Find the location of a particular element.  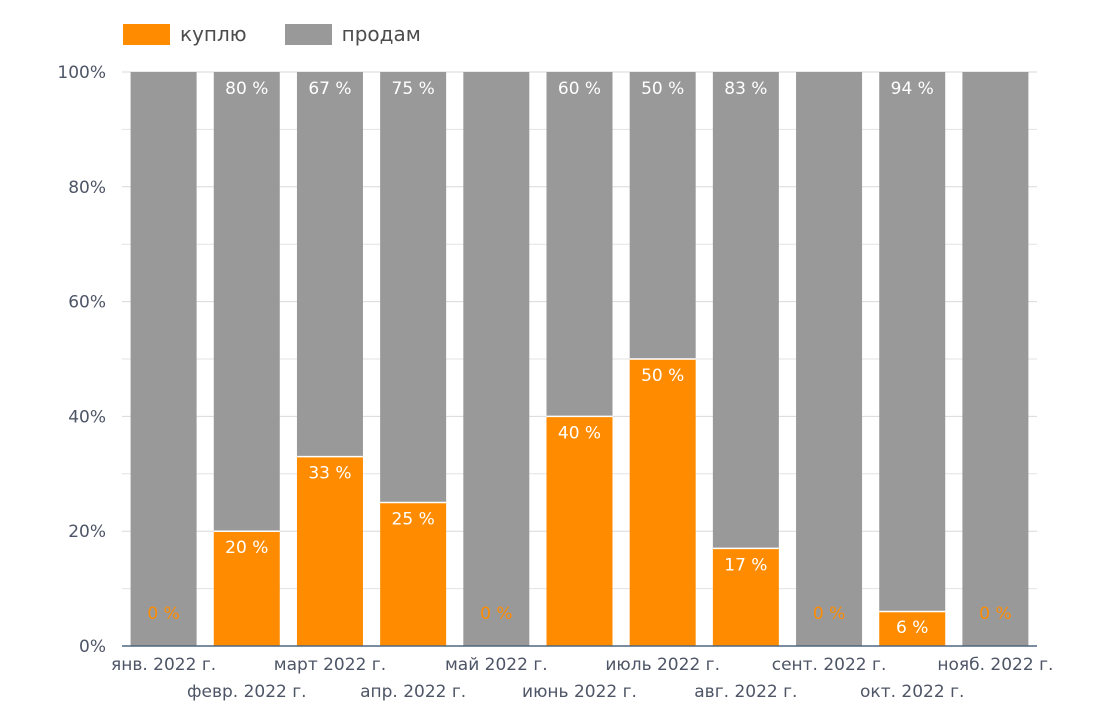

data-label-buy: 20 % is located at coordinates (246, 548).